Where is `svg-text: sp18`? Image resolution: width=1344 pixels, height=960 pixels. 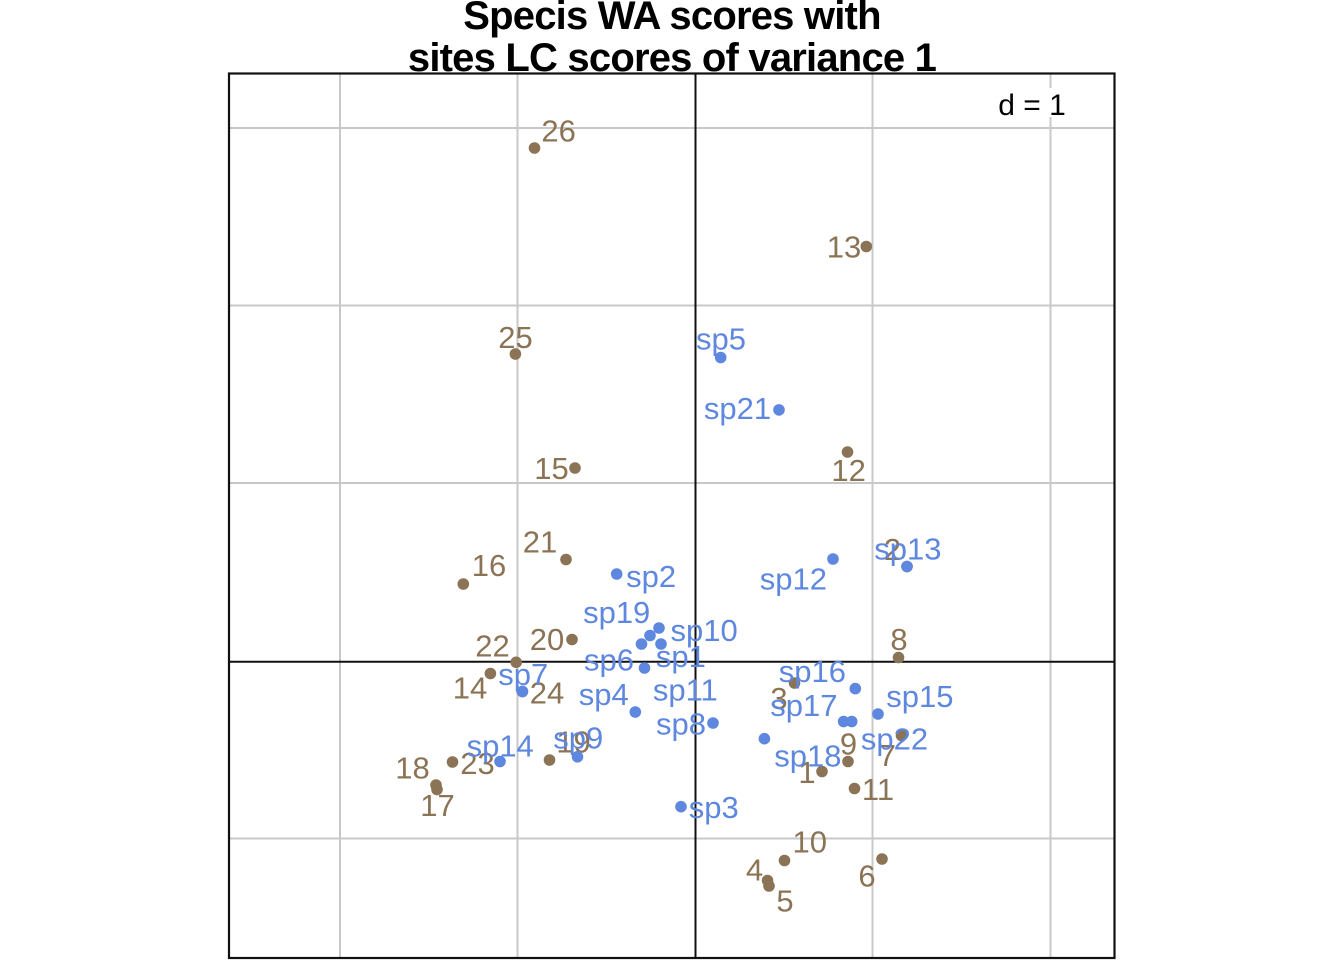 svg-text: sp18 is located at coordinates (807, 756).